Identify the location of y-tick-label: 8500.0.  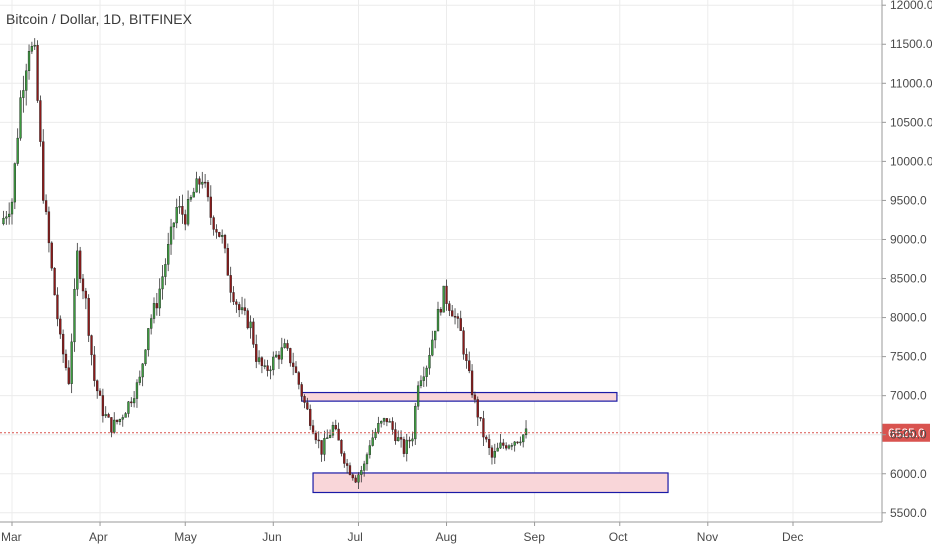
(908, 279).